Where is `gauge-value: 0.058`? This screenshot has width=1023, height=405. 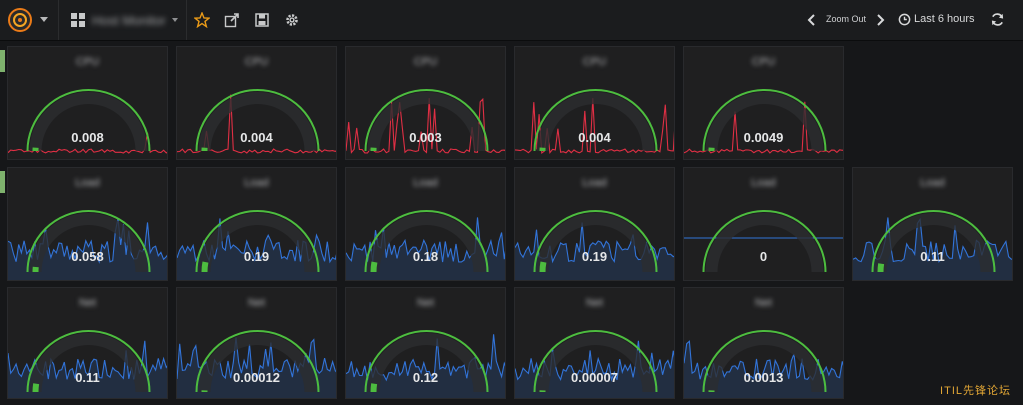
gauge-value: 0.058 is located at coordinates (87, 256).